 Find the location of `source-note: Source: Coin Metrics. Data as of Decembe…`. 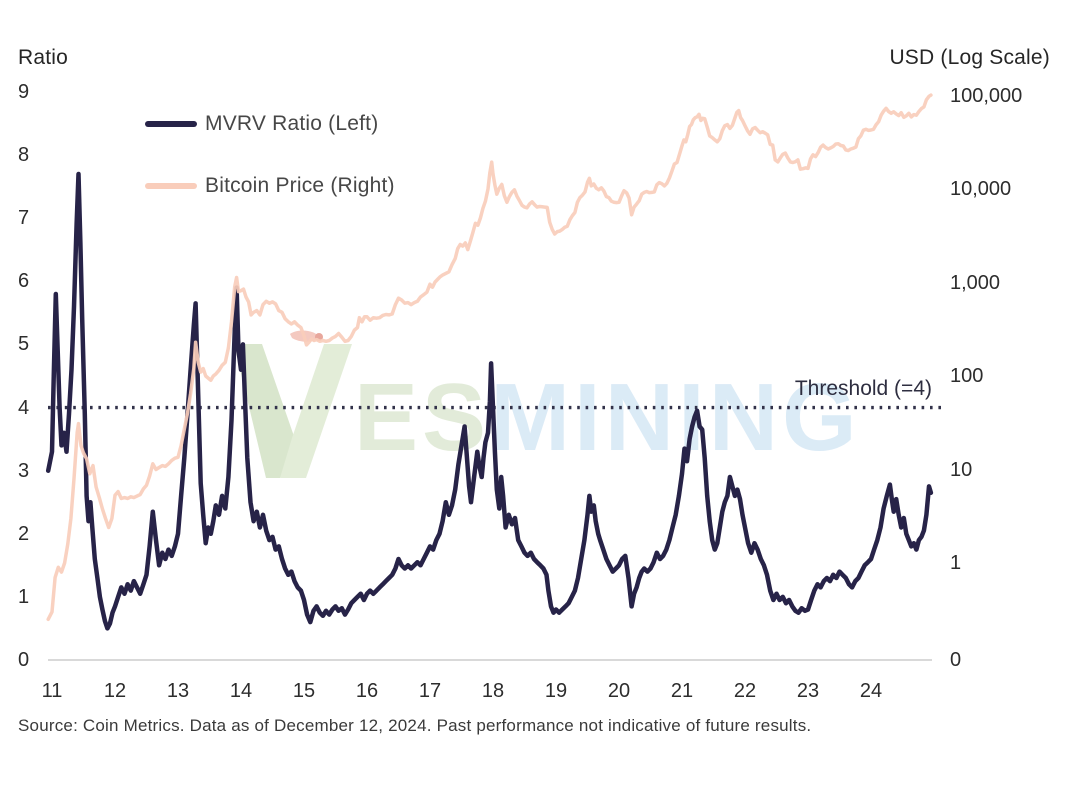

source-note: Source: Coin Metrics. Data as of Decembe… is located at coordinates (415, 725).